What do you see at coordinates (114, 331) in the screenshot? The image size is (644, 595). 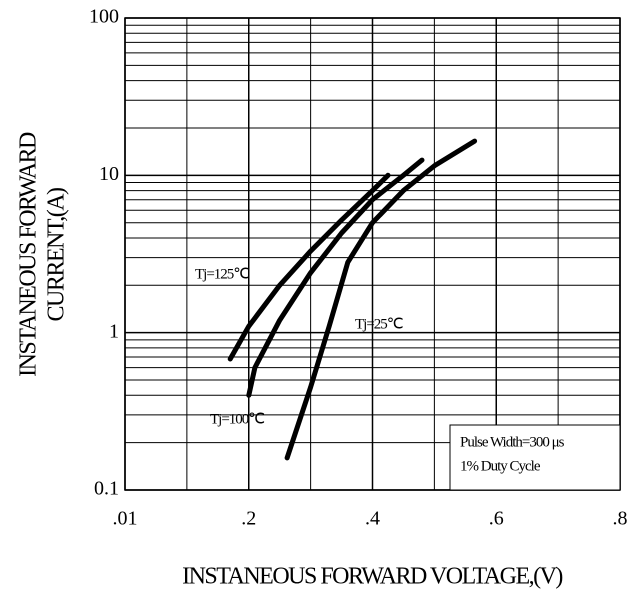 I see `y-tick-label: 1` at bounding box center [114, 331].